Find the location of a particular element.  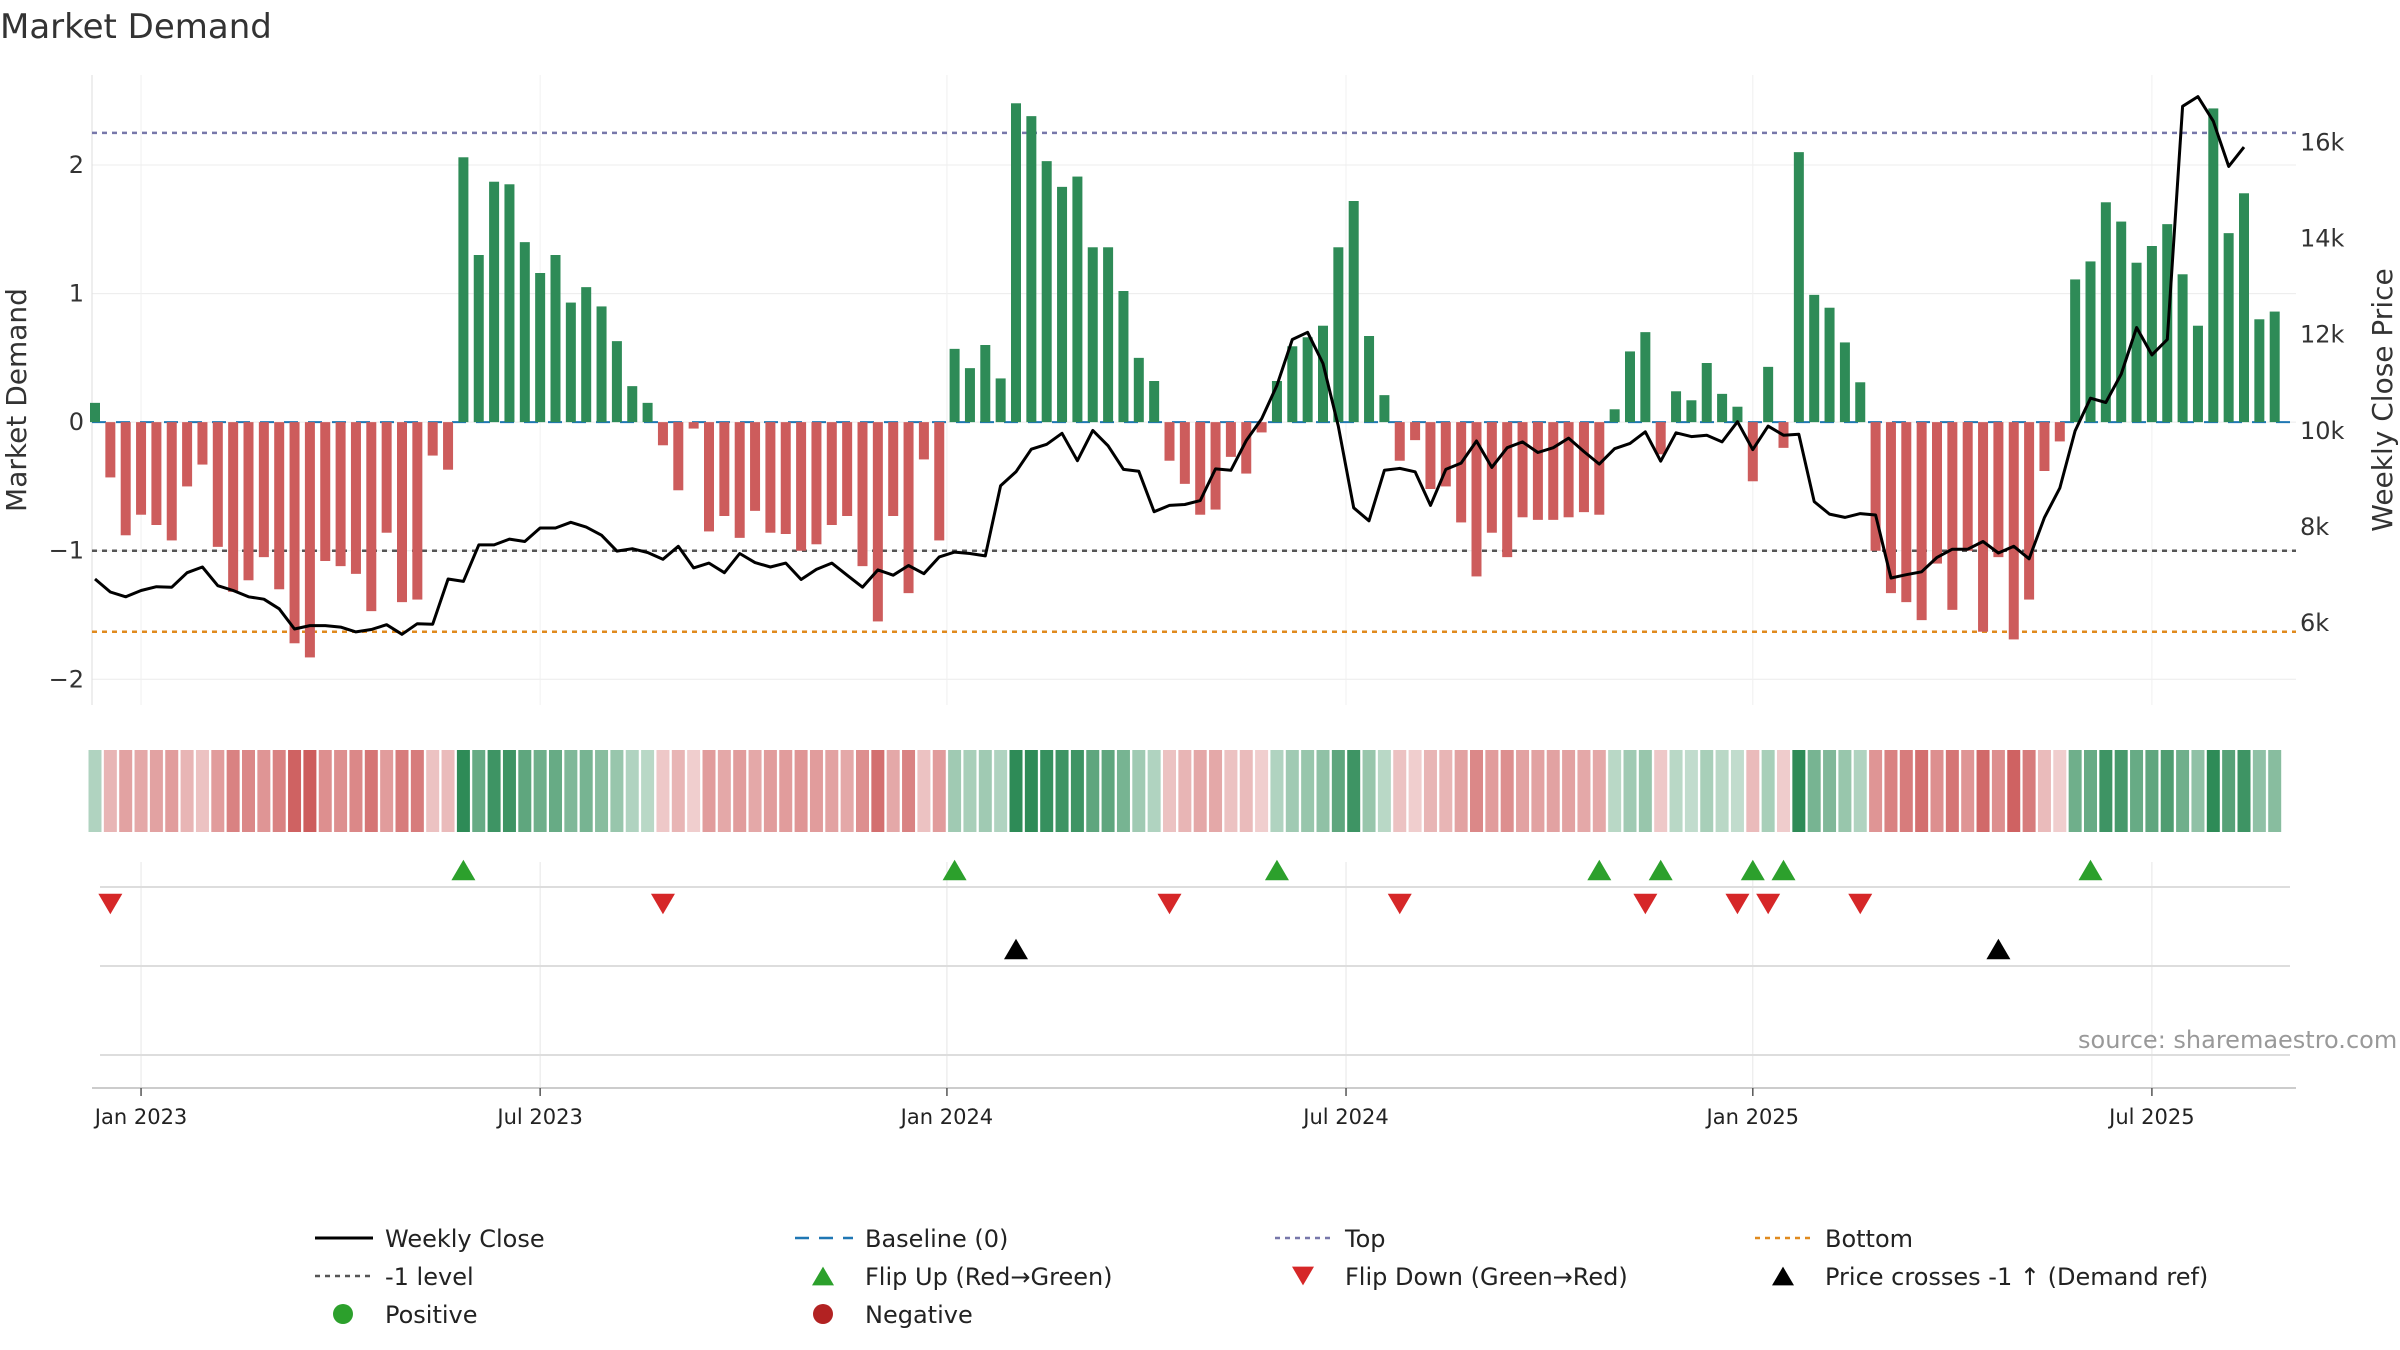

legend-label-baseline: Baseline (0) is located at coordinates (936, 1239).